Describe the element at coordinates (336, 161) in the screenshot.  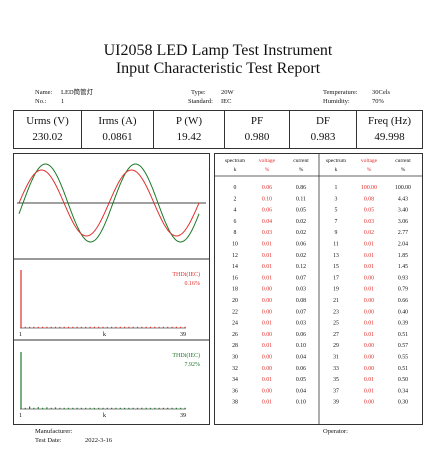
I see `header-spectrum-k-label: spectrum` at that location.